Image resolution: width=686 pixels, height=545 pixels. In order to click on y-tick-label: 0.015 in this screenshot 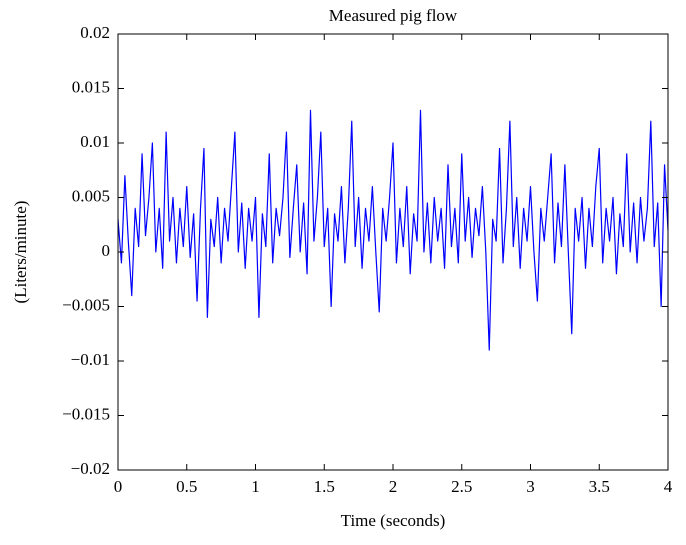, I will do `click(91, 86)`.